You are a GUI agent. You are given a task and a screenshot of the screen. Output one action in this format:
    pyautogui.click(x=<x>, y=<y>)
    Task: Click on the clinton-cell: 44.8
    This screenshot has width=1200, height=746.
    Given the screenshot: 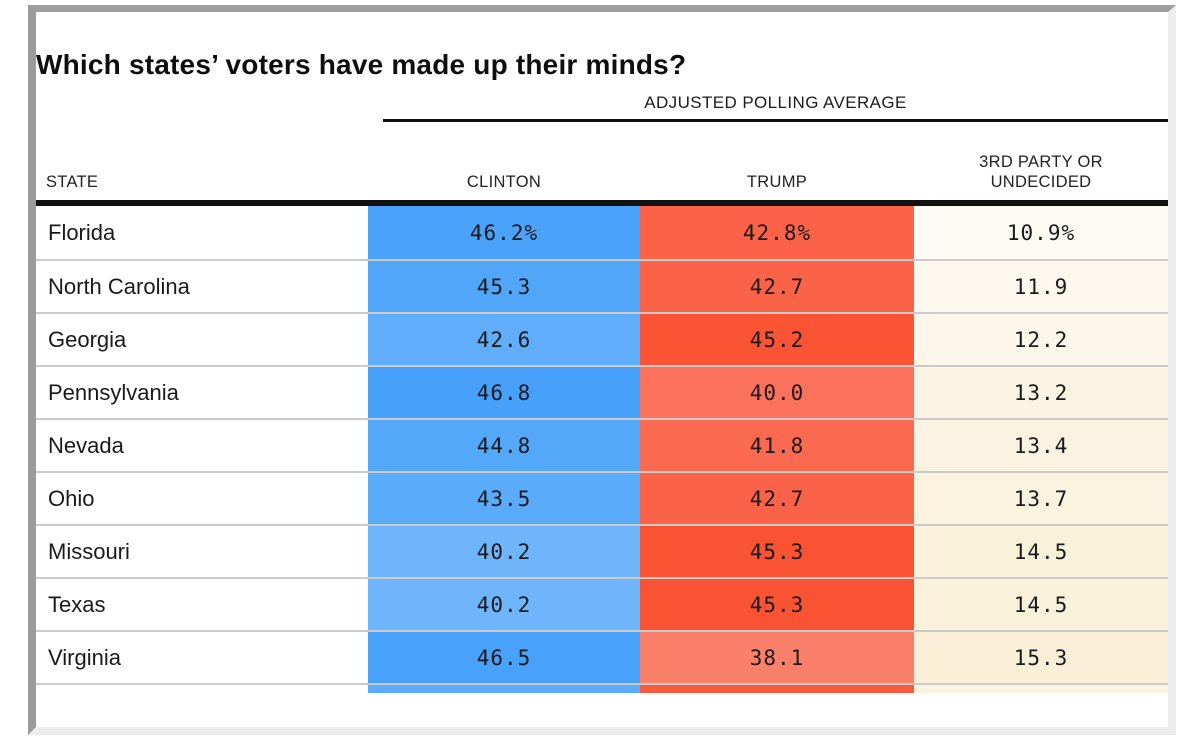 What is the action you would take?
    pyautogui.click(x=504, y=444)
    